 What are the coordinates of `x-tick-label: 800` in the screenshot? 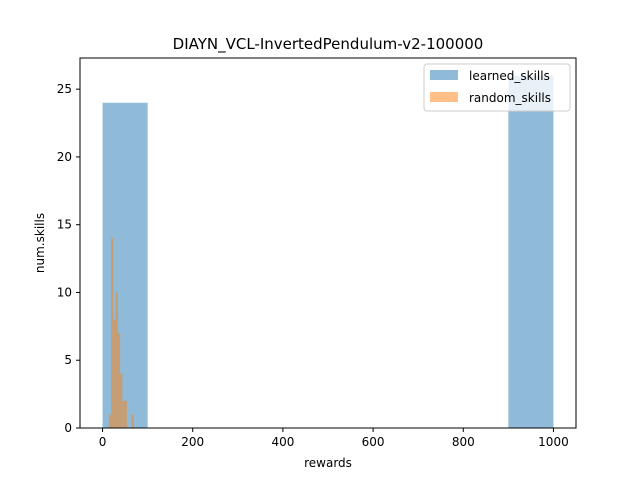 It's located at (463, 442).